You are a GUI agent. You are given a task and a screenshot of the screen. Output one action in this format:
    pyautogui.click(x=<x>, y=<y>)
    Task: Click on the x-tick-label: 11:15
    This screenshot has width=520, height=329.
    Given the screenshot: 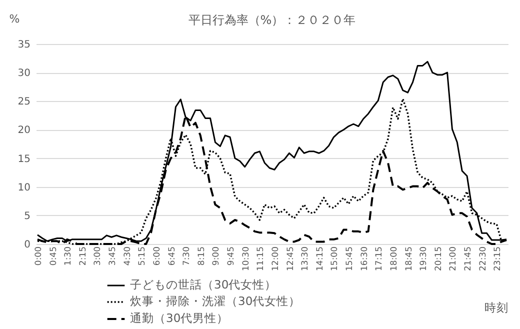 What is the action you would take?
    pyautogui.click(x=261, y=258)
    